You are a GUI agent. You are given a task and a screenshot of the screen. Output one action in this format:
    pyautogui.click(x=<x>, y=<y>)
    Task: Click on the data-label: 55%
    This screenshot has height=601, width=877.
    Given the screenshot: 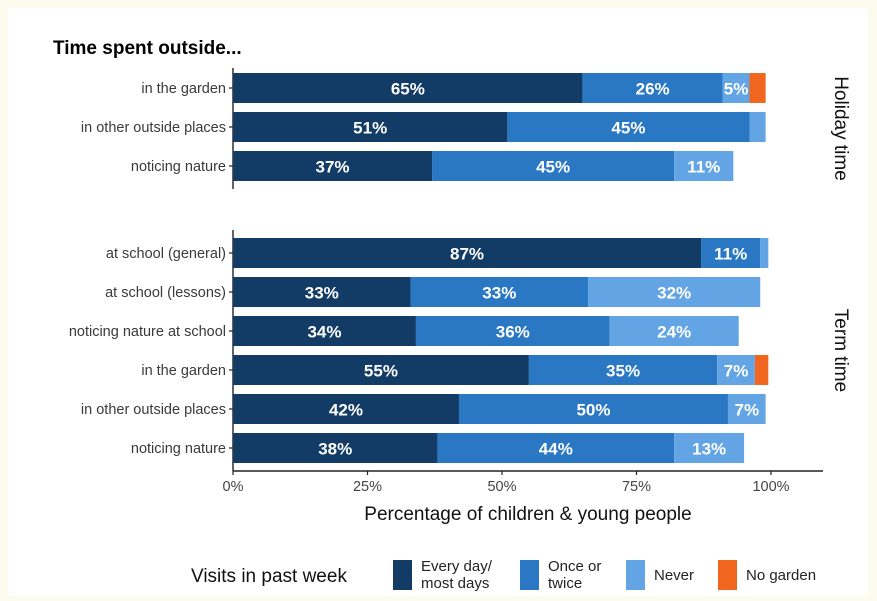 What is the action you would take?
    pyautogui.click(x=381, y=371)
    